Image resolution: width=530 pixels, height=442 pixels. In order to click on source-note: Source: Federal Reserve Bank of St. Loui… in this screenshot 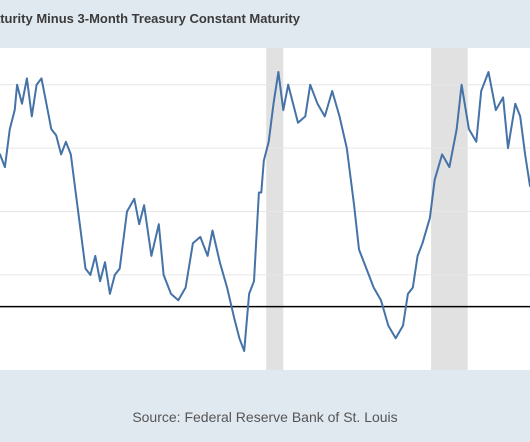, I will do `click(265, 417)`.